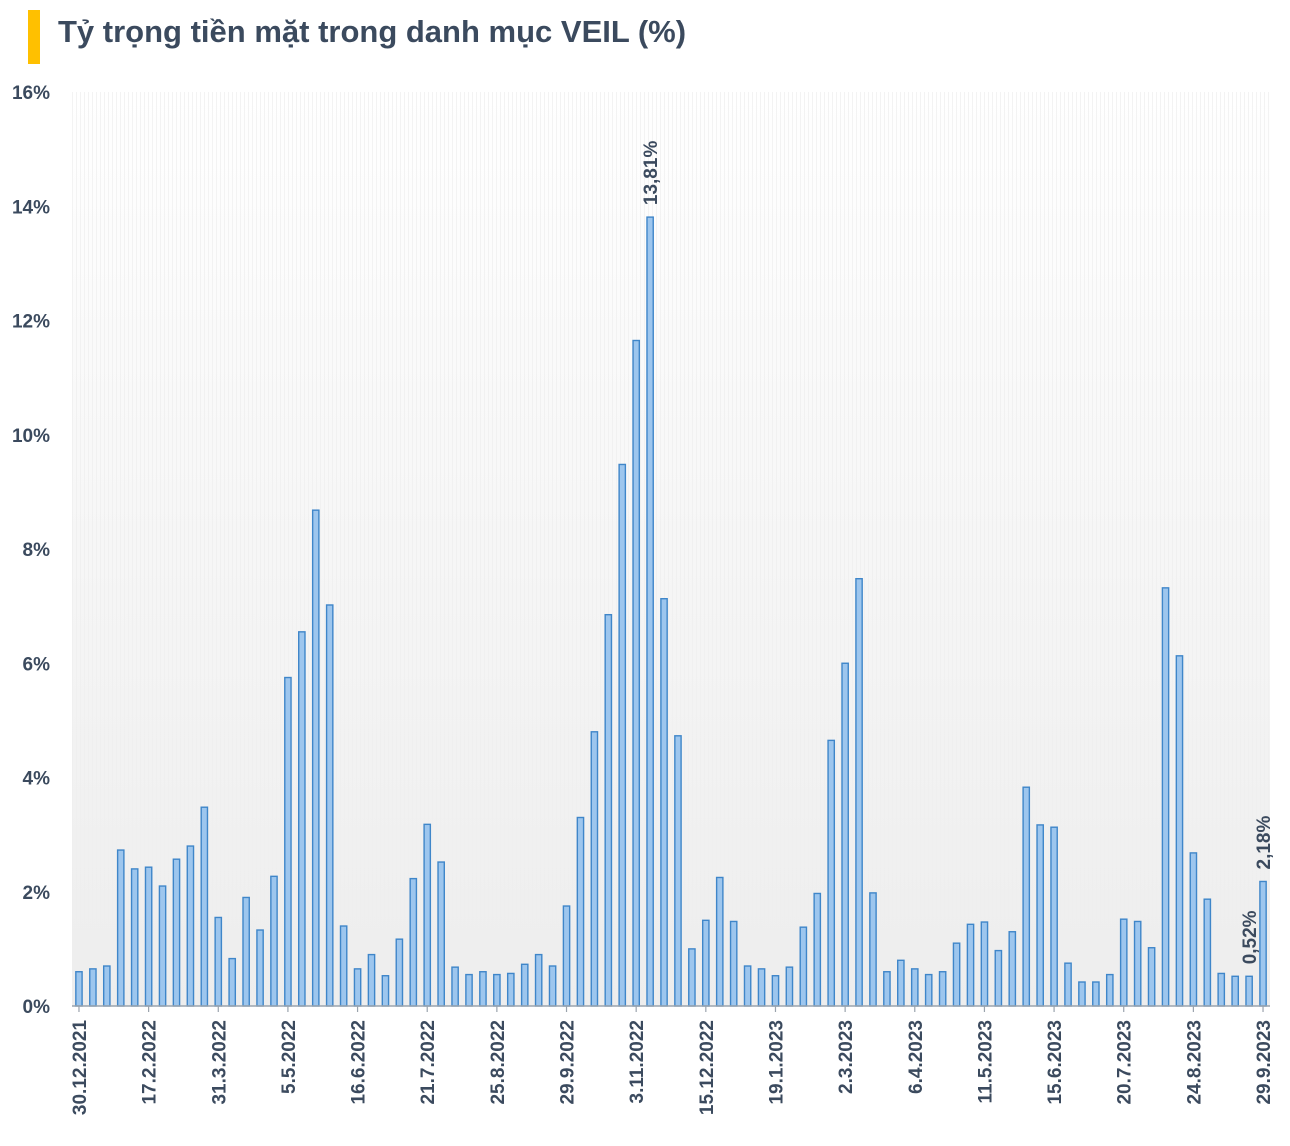  What do you see at coordinates (37, 779) in the screenshot?
I see `y-tick-label: 4%` at bounding box center [37, 779].